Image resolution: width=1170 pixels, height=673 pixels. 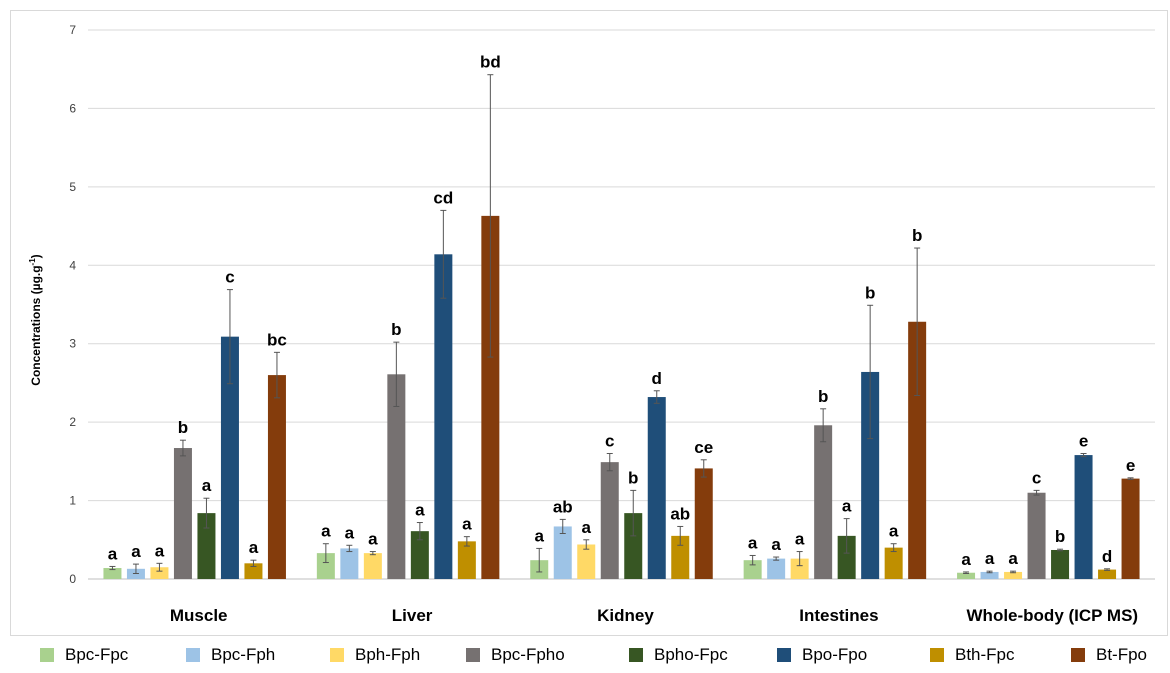 I want to click on category-label: Intestines, so click(x=838, y=615).